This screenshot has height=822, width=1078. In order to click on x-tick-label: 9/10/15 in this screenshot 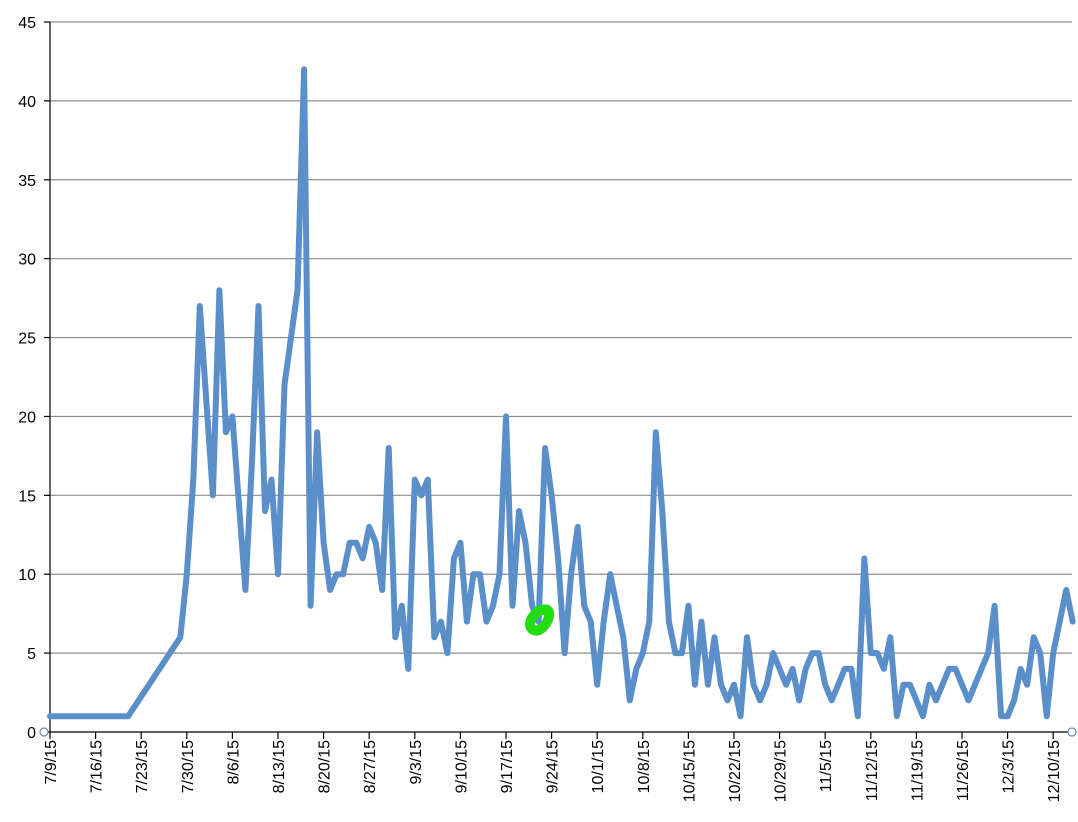, I will do `click(461, 766)`.